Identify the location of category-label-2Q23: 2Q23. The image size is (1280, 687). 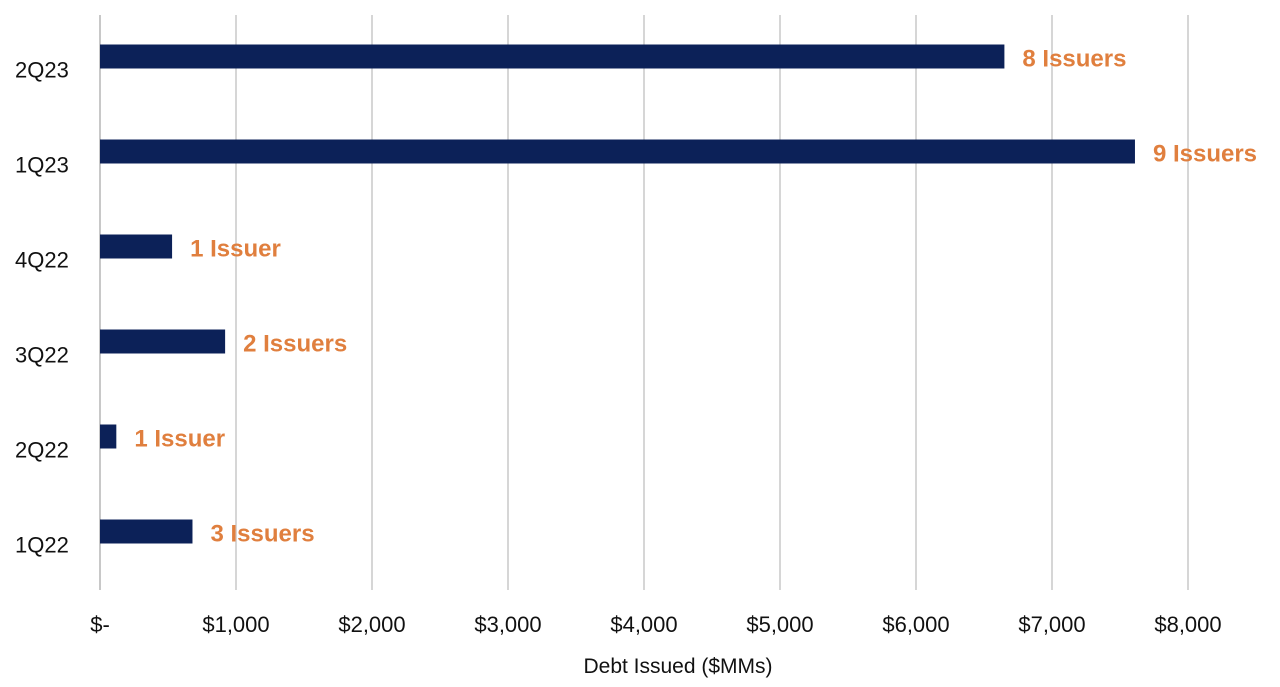
(42, 70).